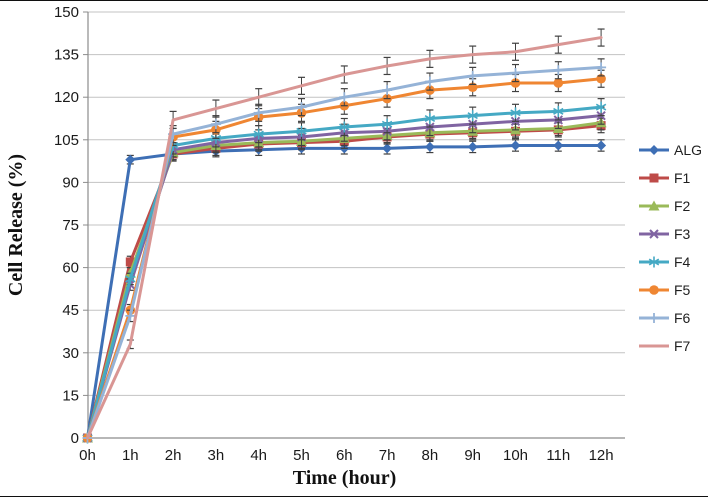  I want to click on y-tick-label: 30, so click(70, 353).